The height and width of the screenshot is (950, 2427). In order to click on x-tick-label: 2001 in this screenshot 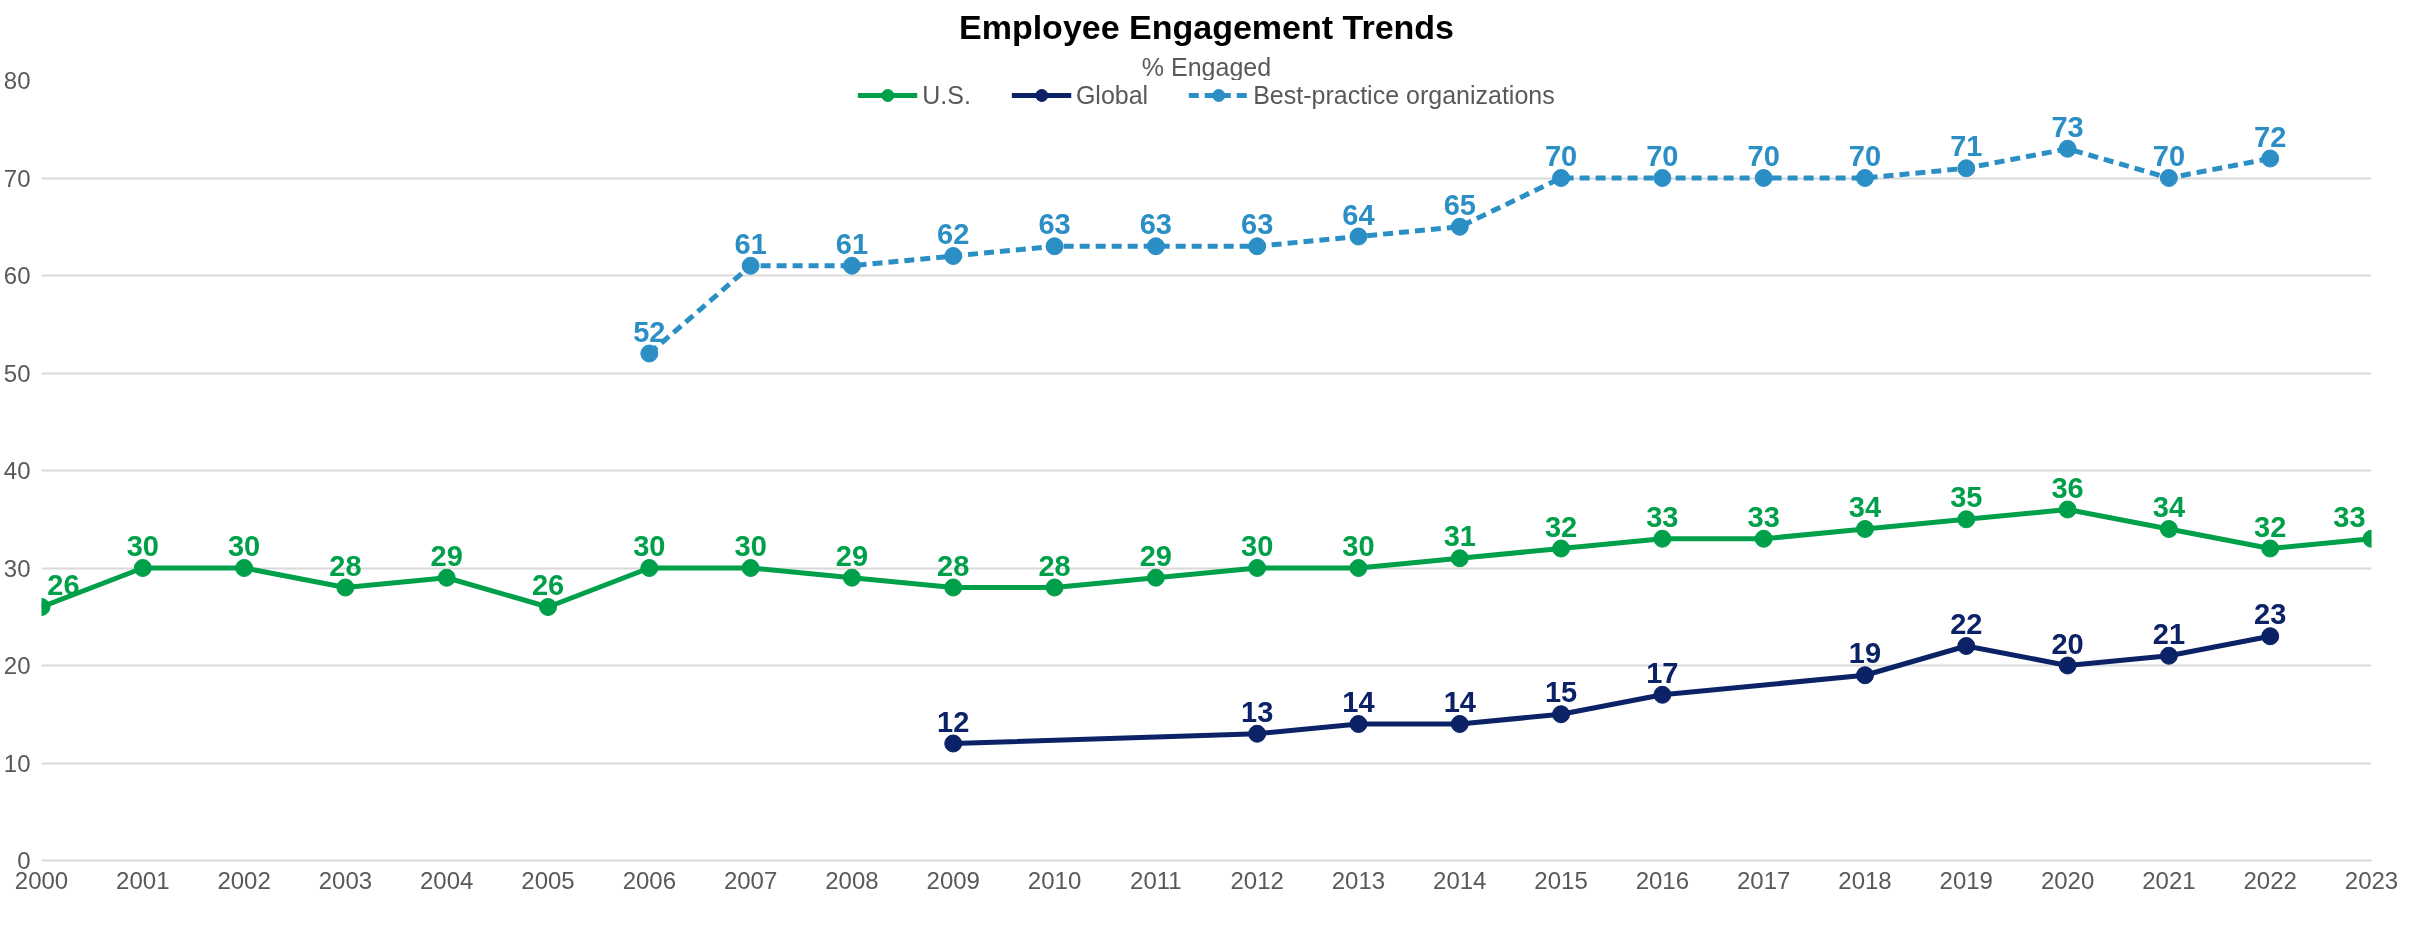, I will do `click(143, 880)`.